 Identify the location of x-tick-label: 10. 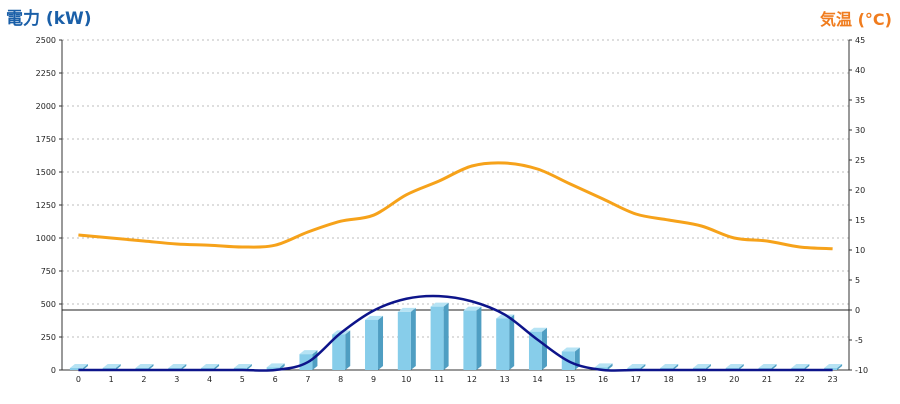
(406, 379).